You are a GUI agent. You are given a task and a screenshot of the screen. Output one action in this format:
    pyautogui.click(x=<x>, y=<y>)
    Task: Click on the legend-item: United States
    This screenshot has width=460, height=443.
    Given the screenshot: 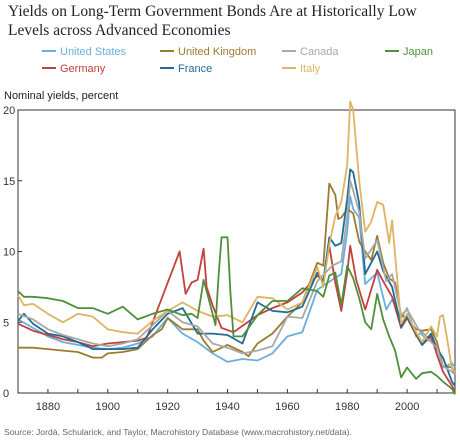 What is the action you would take?
    pyautogui.click(x=84, y=52)
    